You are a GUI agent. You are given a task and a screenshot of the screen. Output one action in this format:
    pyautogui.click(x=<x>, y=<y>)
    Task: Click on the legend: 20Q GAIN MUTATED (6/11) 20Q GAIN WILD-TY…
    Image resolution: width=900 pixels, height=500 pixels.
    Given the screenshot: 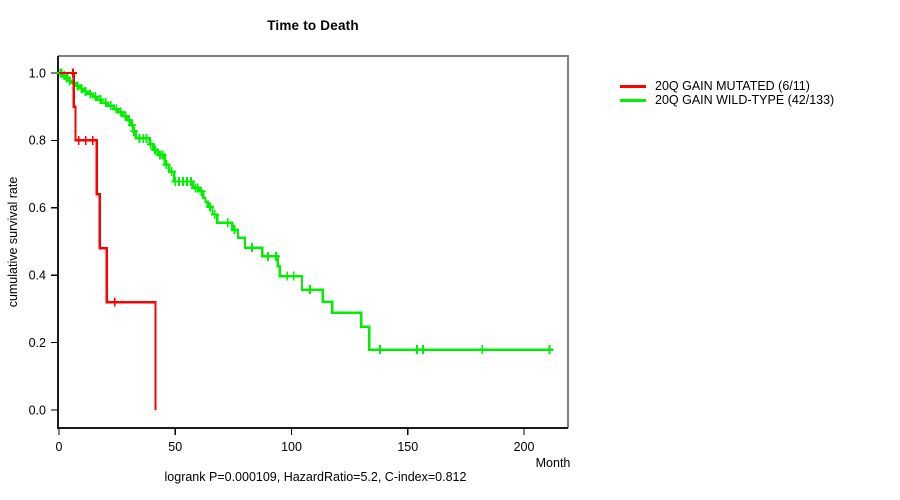 What is the action you would take?
    pyautogui.click(x=727, y=93)
    